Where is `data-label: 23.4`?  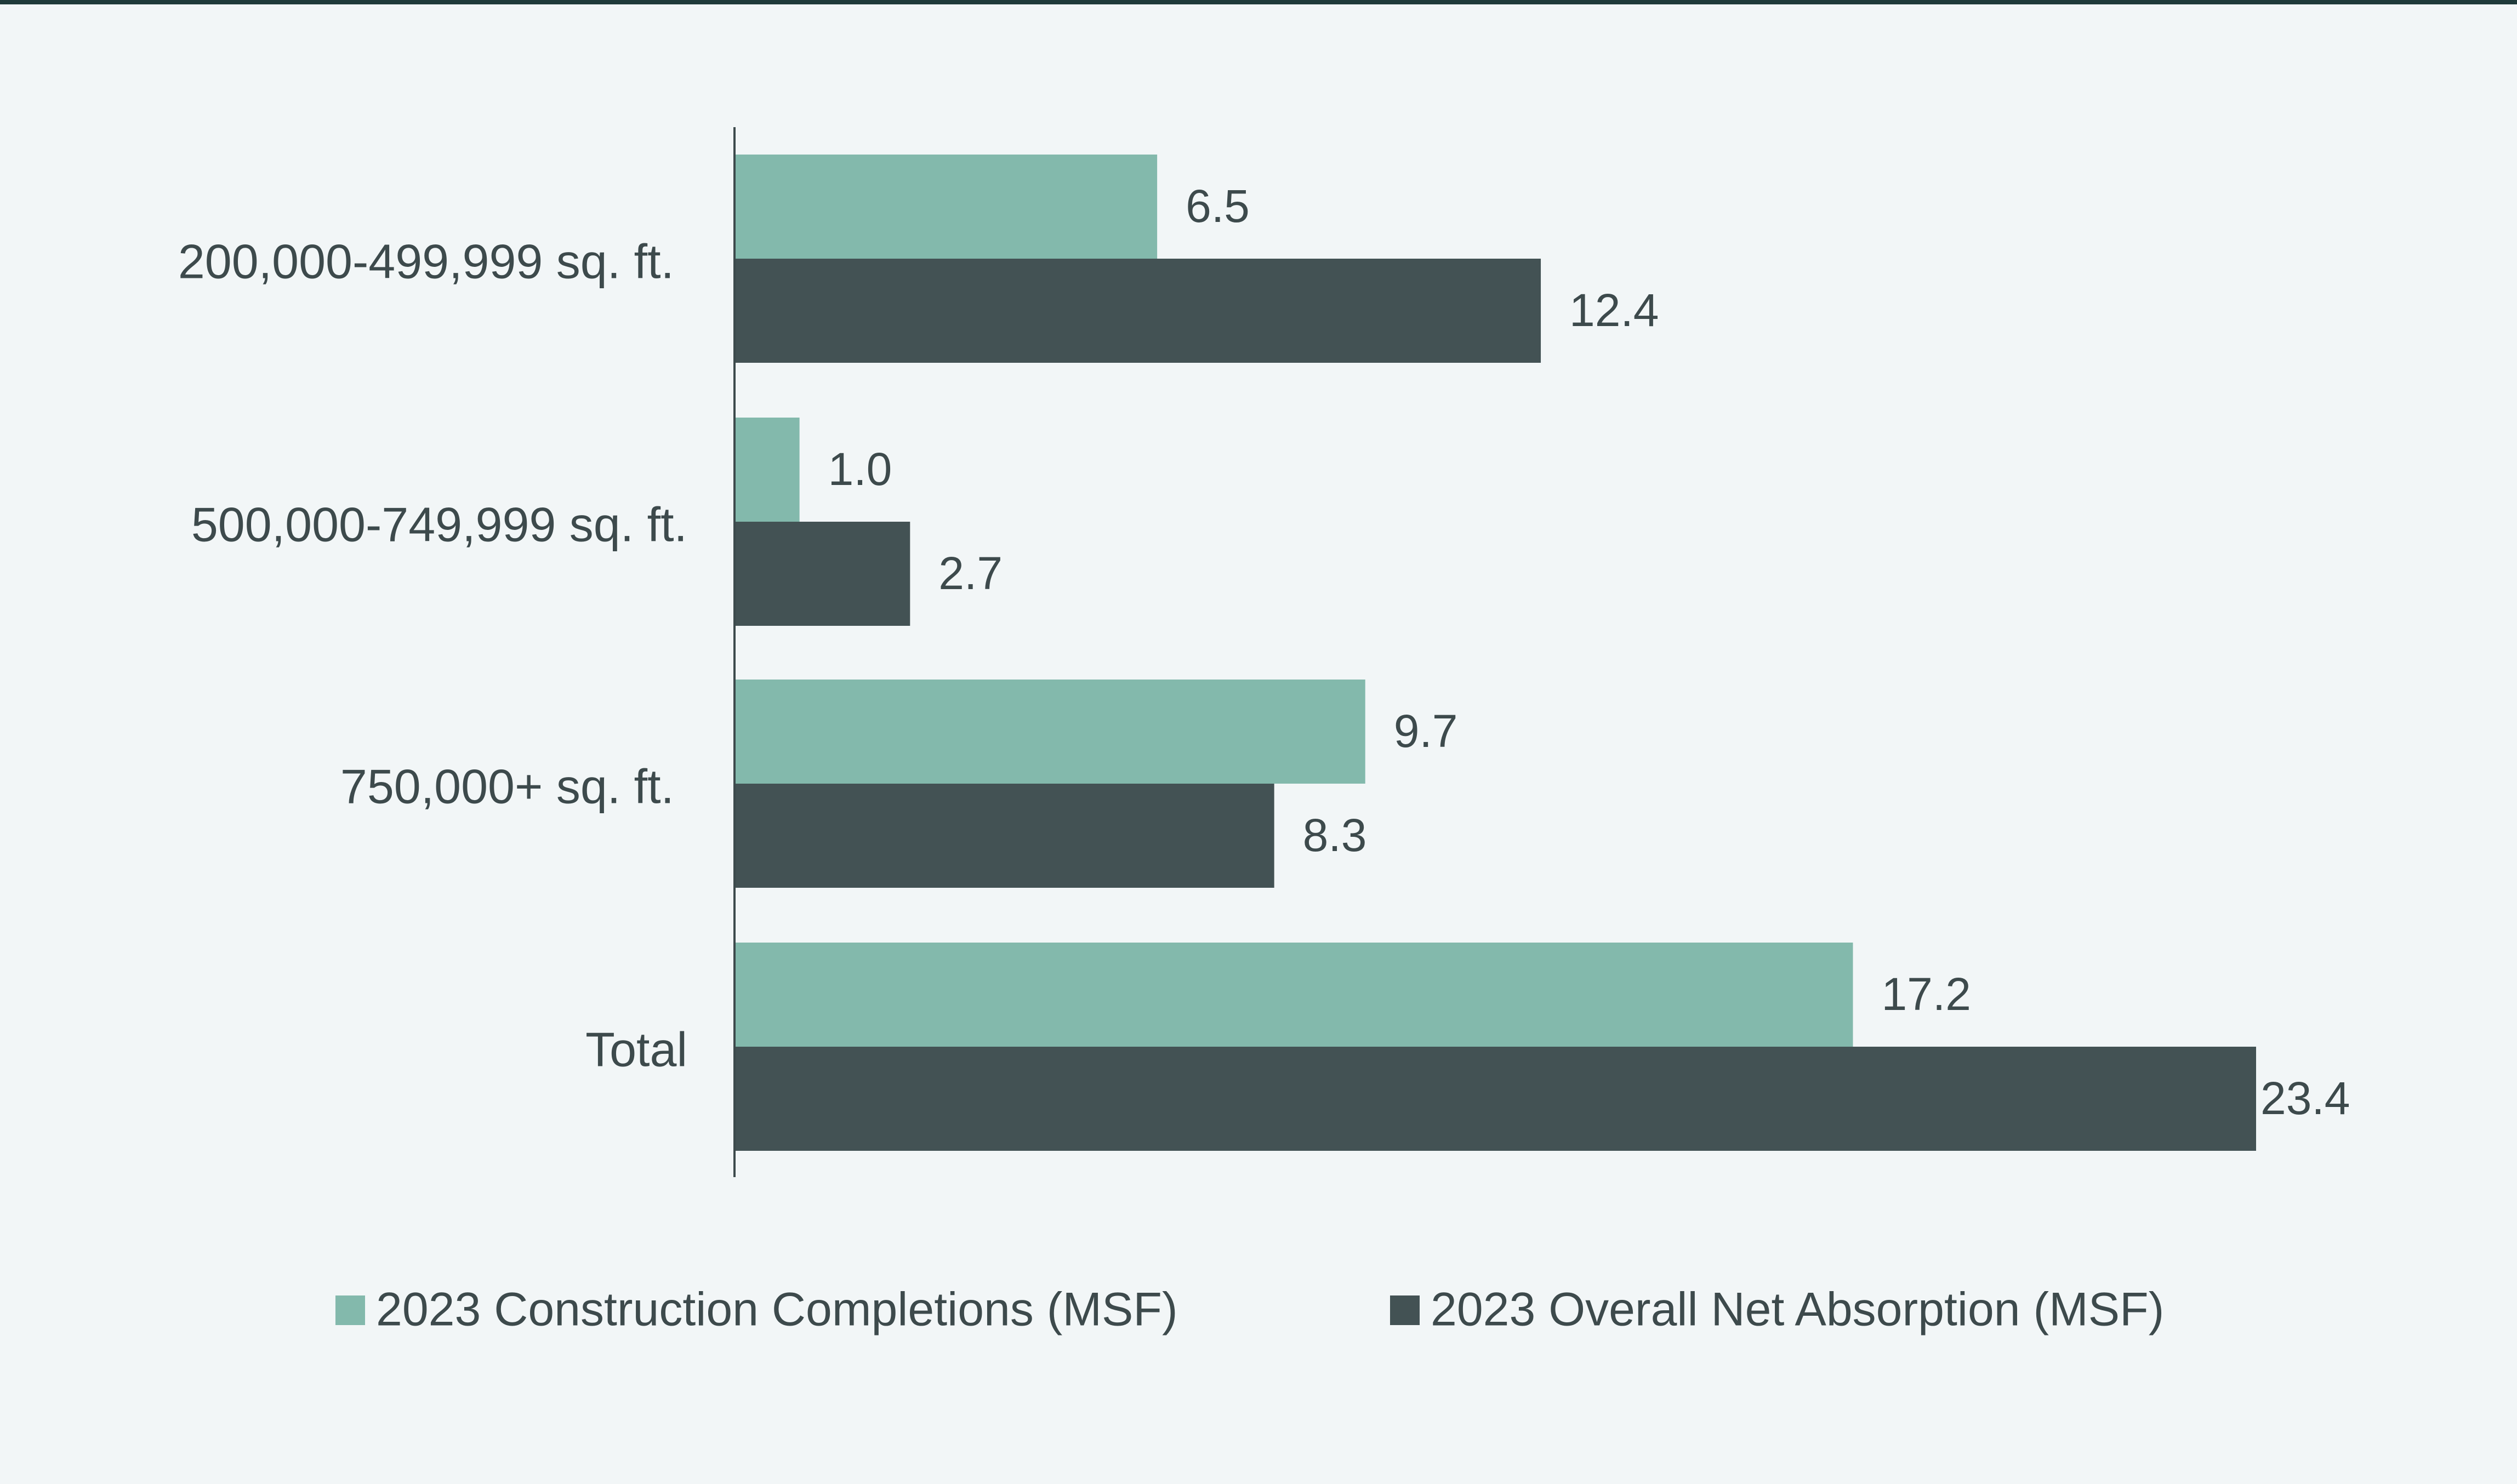
data-label: 23.4 is located at coordinates (2305, 1098).